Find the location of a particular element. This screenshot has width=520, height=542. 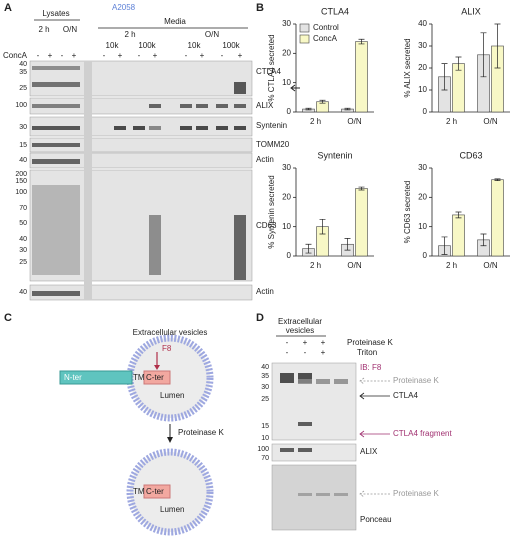

marker-label: 10 is located at coordinates (265, 438).